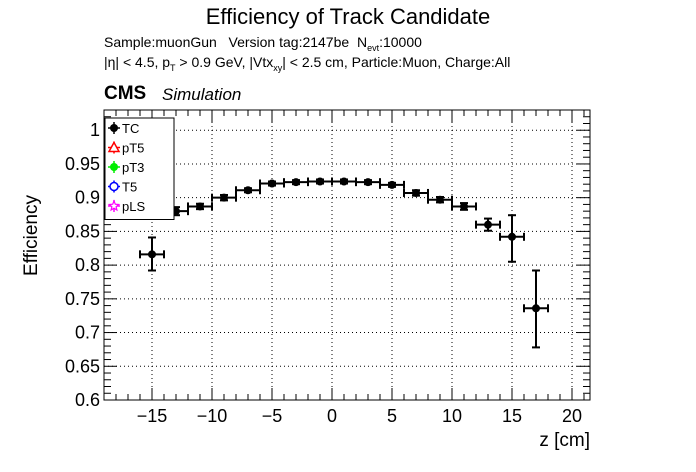 The height and width of the screenshot is (472, 696). What do you see at coordinates (512, 416) in the screenshot?
I see `x-tick-label: 15` at bounding box center [512, 416].